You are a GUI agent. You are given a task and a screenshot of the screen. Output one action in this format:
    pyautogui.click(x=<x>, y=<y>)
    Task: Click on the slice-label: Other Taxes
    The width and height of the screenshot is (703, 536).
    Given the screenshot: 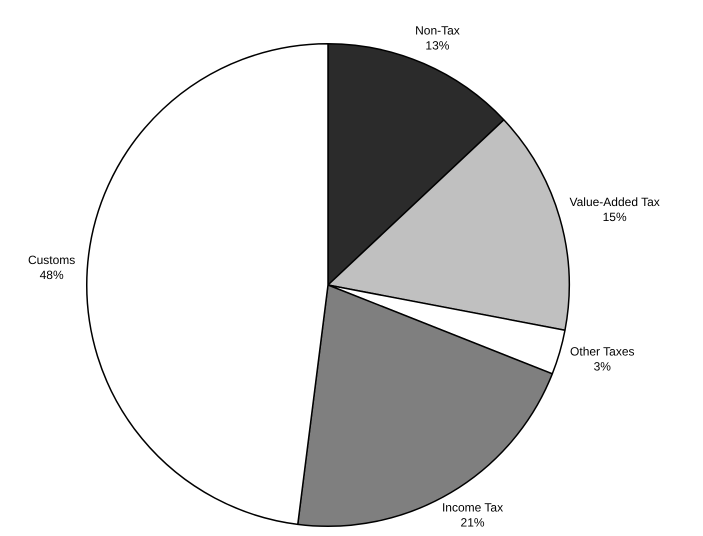 What is the action you would take?
    pyautogui.click(x=602, y=351)
    